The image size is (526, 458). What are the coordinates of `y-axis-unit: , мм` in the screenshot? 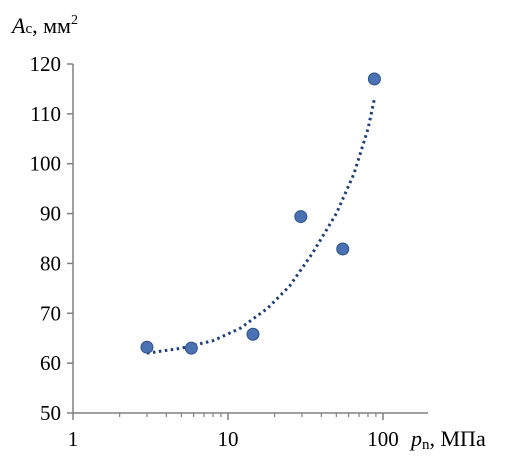 It's located at (51, 25).